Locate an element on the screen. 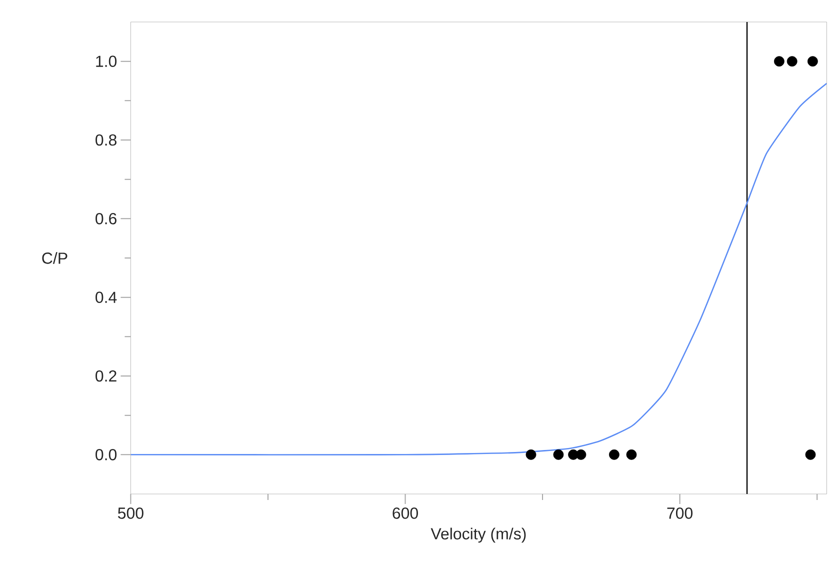 This screenshot has width=839, height=578. y-tick-label: 1.0 is located at coordinates (106, 61).